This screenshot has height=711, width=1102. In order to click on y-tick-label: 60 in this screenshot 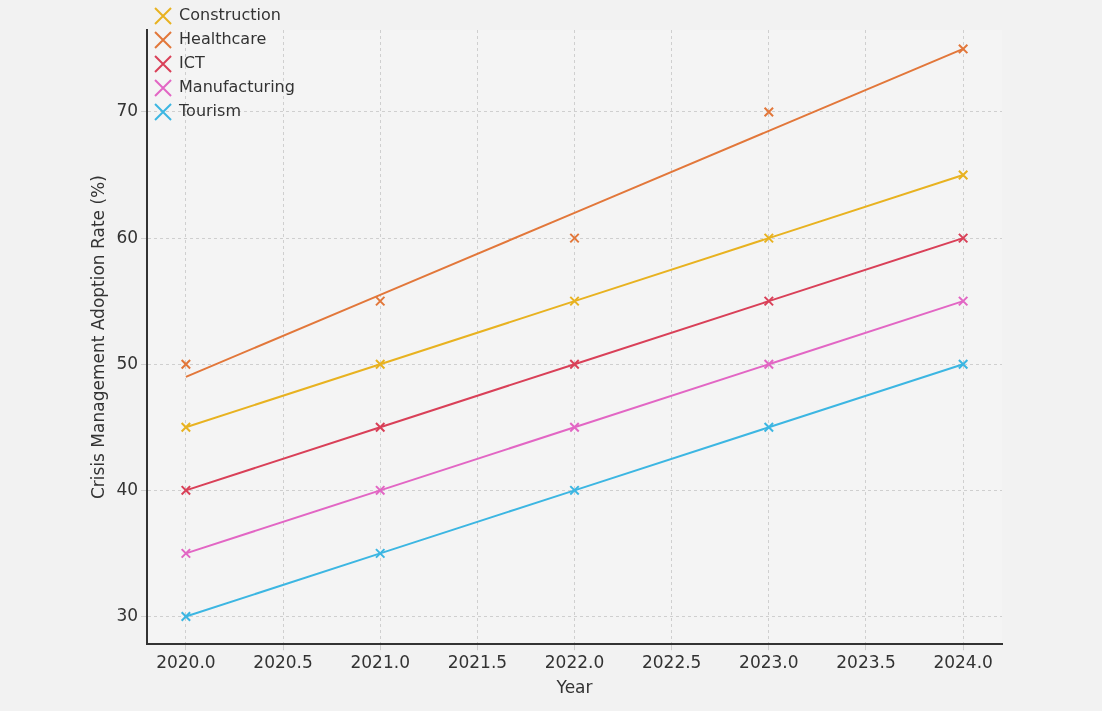, I will do `click(127, 236)`.